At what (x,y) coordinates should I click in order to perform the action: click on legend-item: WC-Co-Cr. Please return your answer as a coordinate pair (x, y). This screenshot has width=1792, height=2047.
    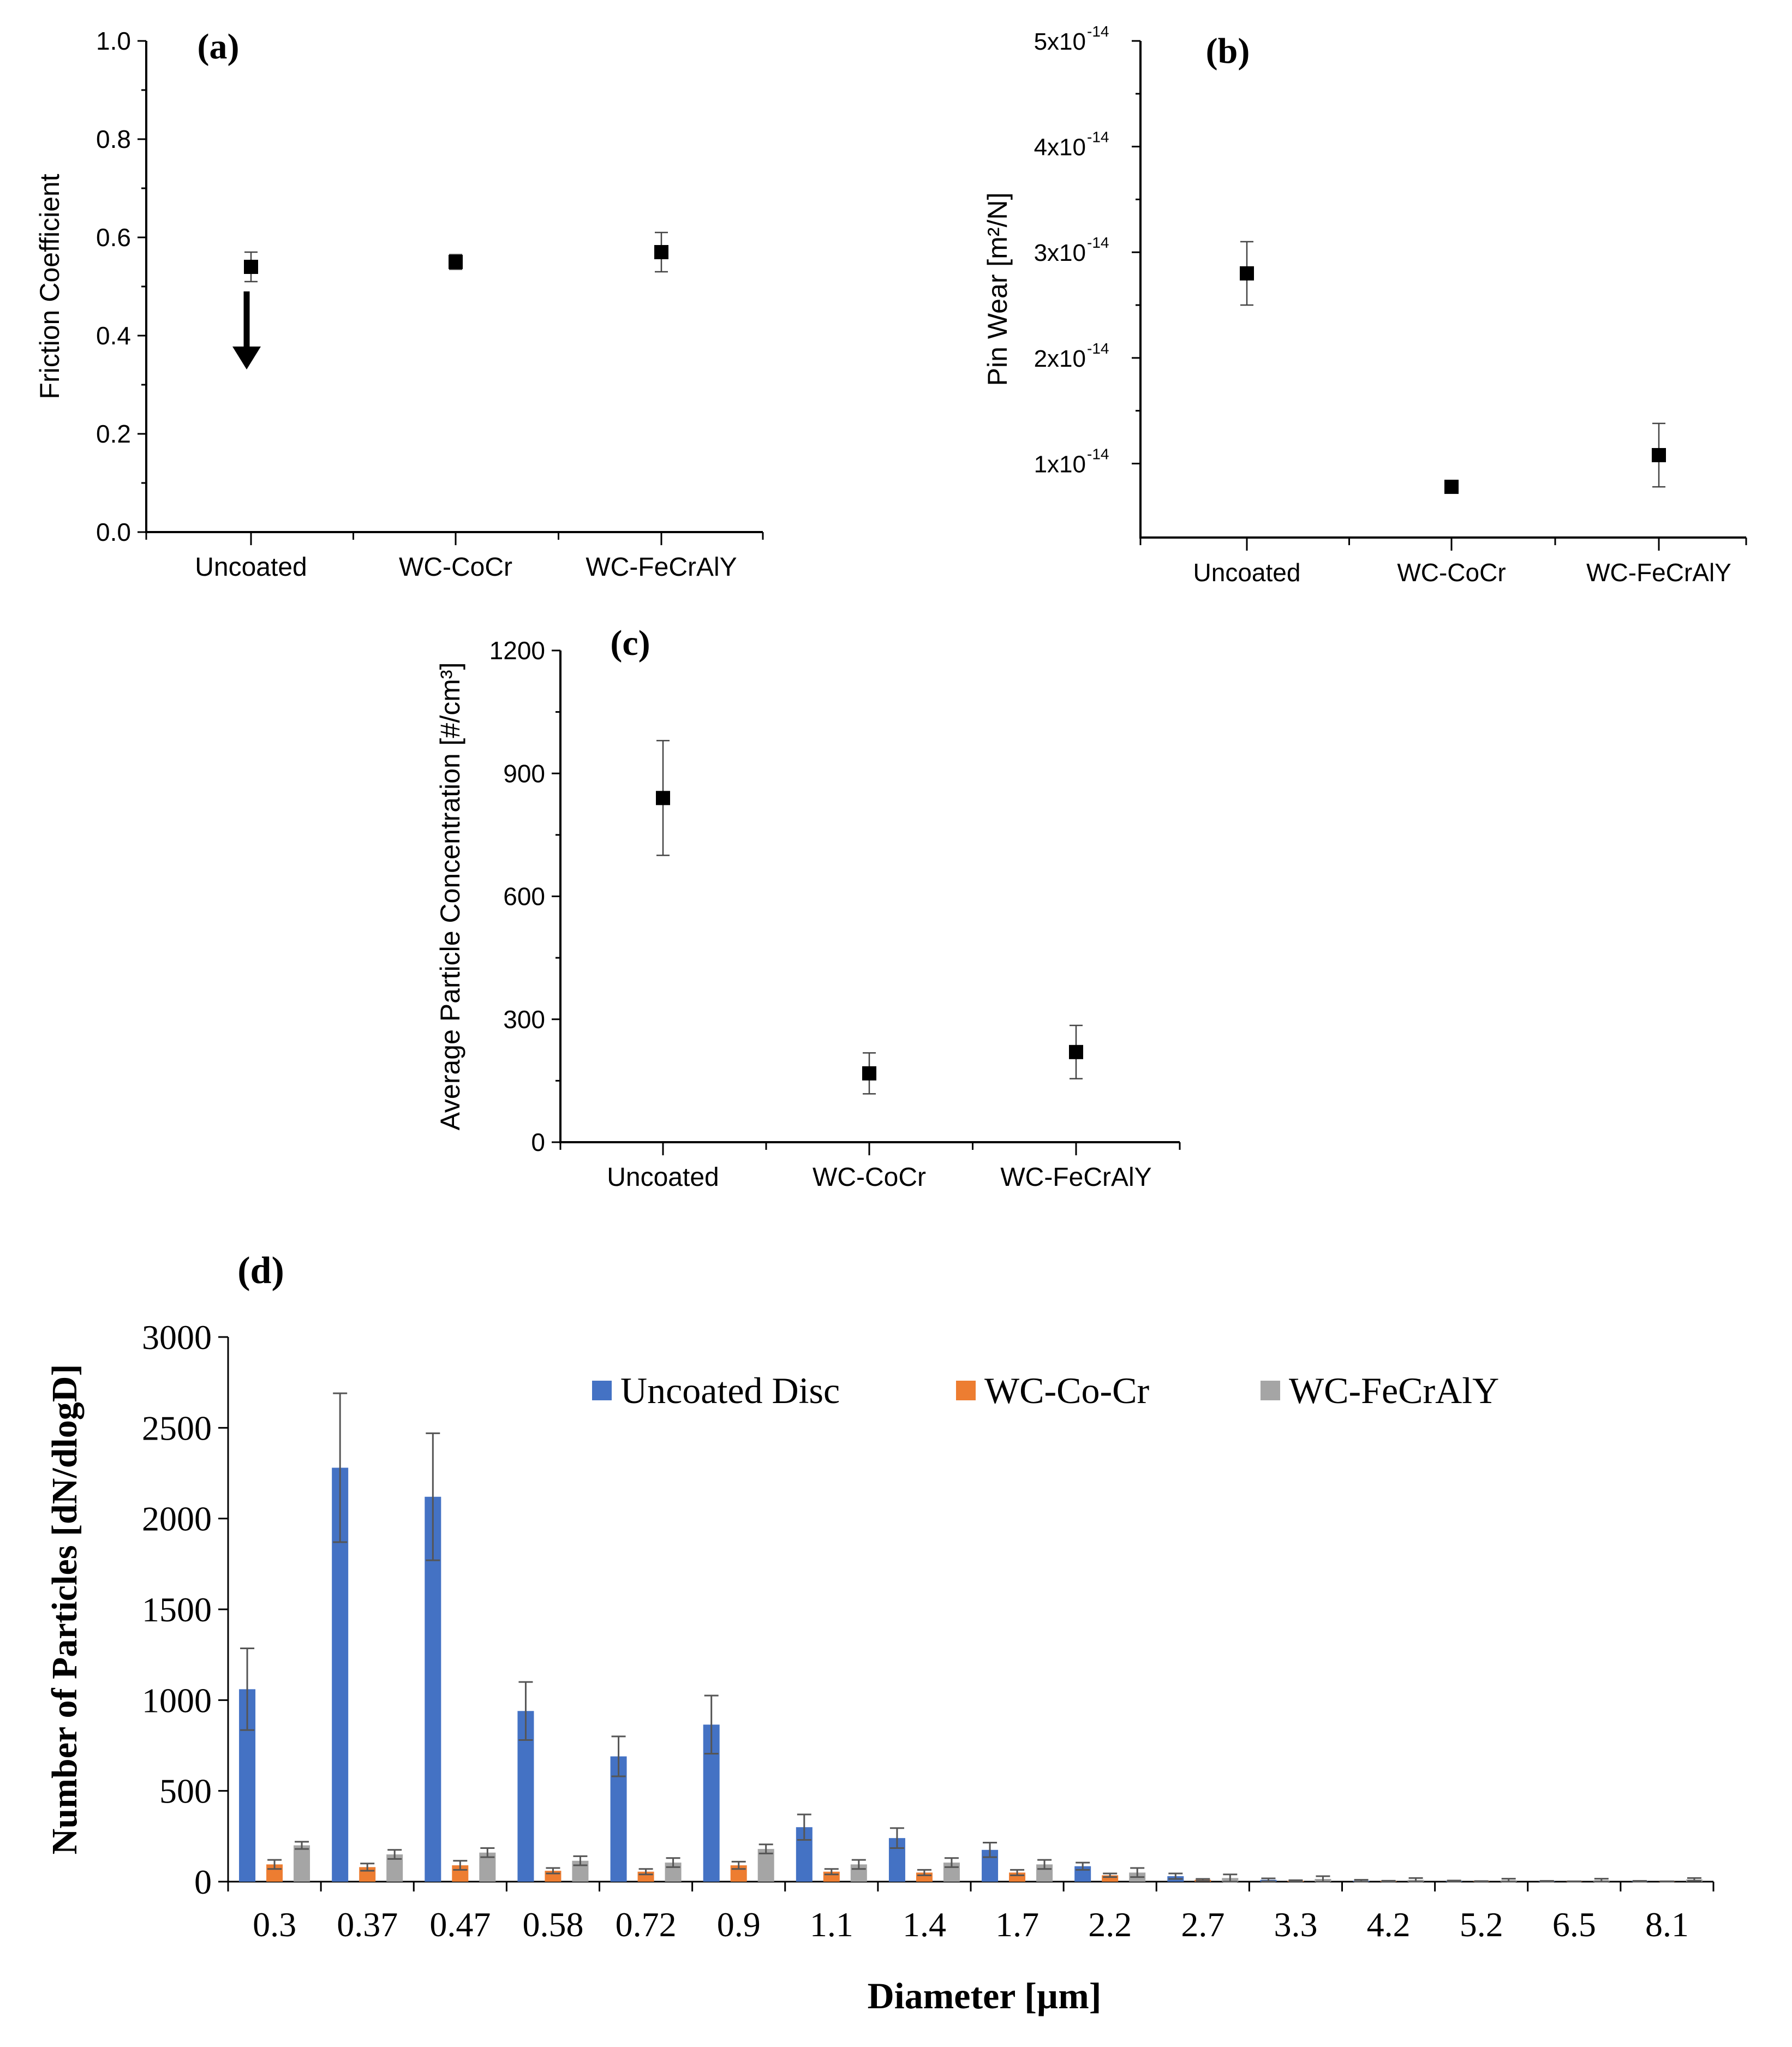
    Looking at the image, I should click on (1053, 1390).